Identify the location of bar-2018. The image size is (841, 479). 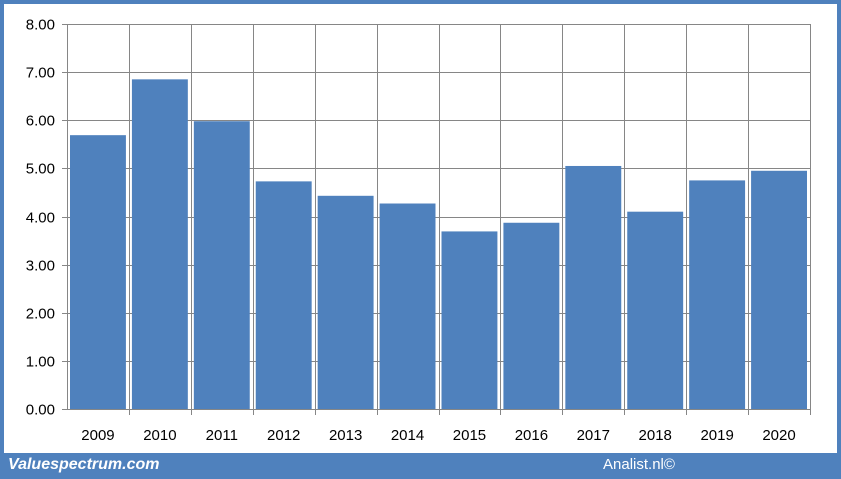
(655, 310).